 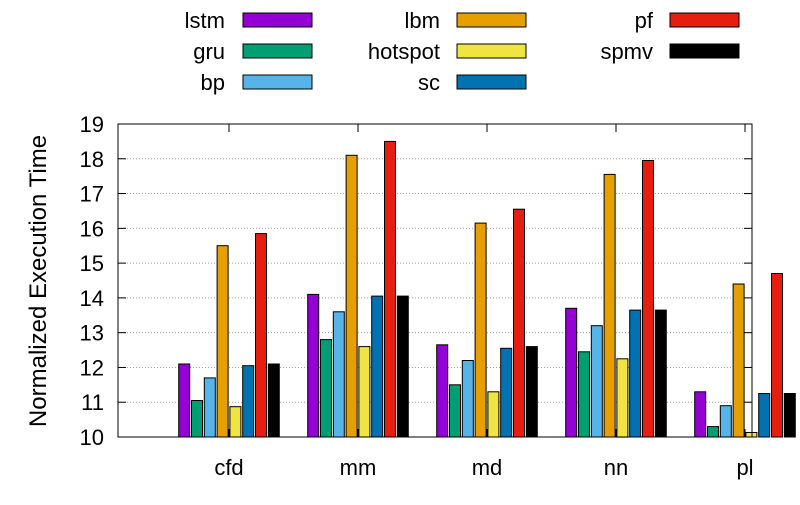 I want to click on bar-lbm-mm, so click(x=351, y=296).